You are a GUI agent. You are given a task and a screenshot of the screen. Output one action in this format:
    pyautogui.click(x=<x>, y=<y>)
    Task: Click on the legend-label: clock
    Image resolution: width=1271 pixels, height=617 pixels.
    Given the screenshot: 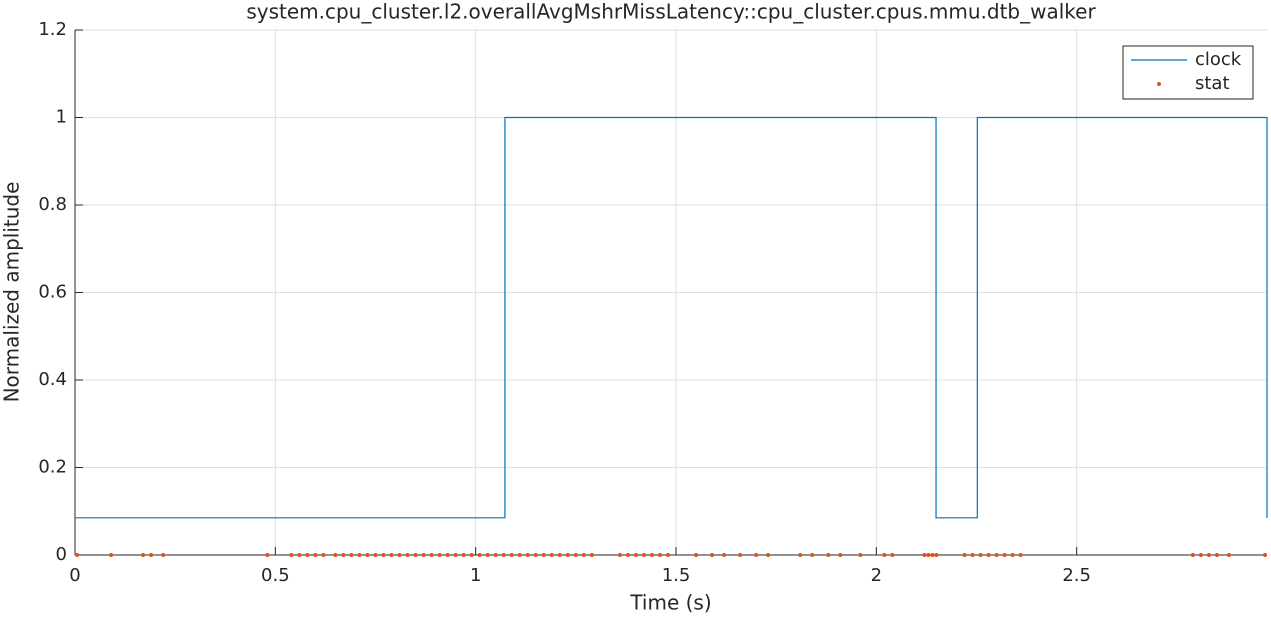 What is the action you would take?
    pyautogui.click(x=1218, y=59)
    